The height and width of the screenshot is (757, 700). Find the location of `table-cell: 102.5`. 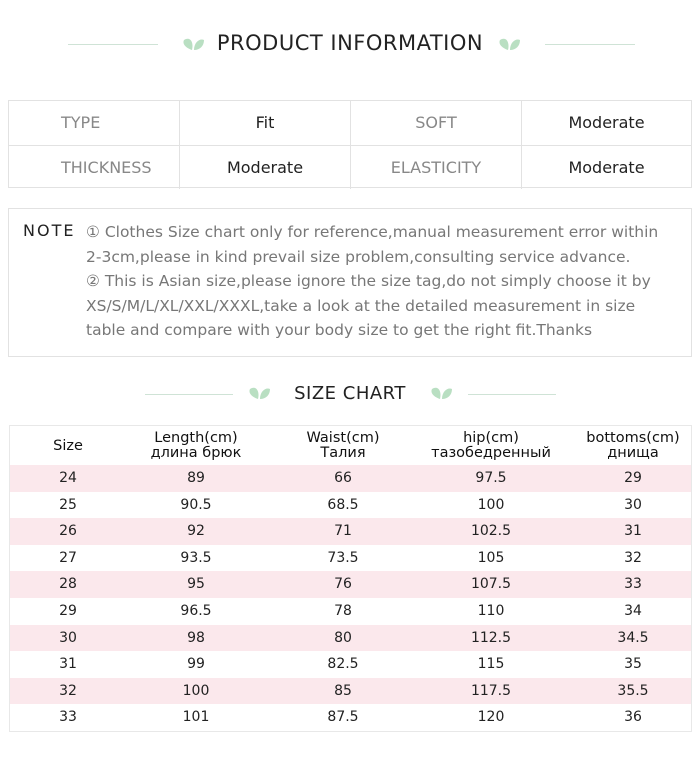

table-cell: 102.5 is located at coordinates (491, 531).